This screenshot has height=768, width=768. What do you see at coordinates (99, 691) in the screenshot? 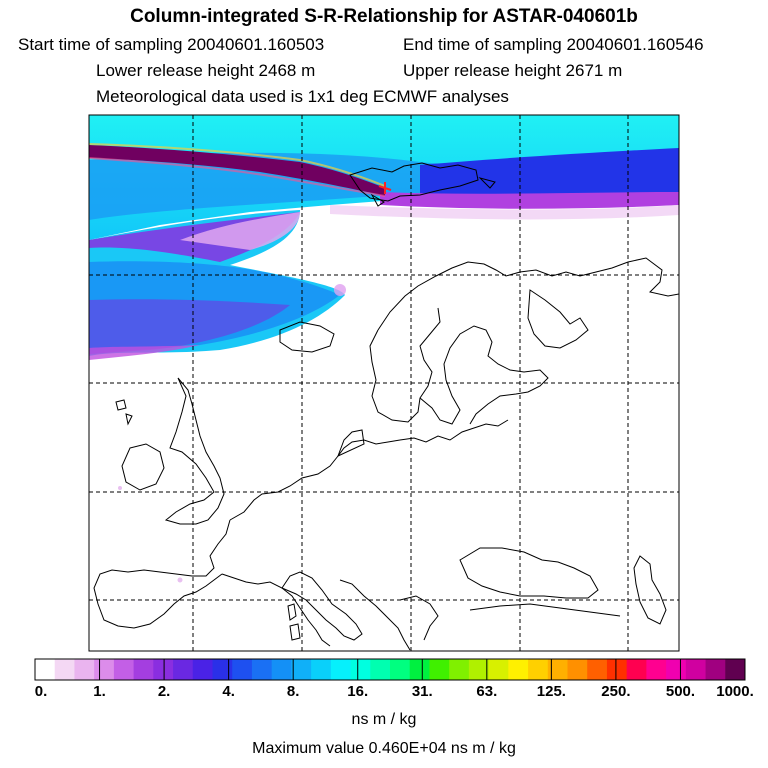
I see `colorbar-tick-label: 1.` at bounding box center [99, 691].